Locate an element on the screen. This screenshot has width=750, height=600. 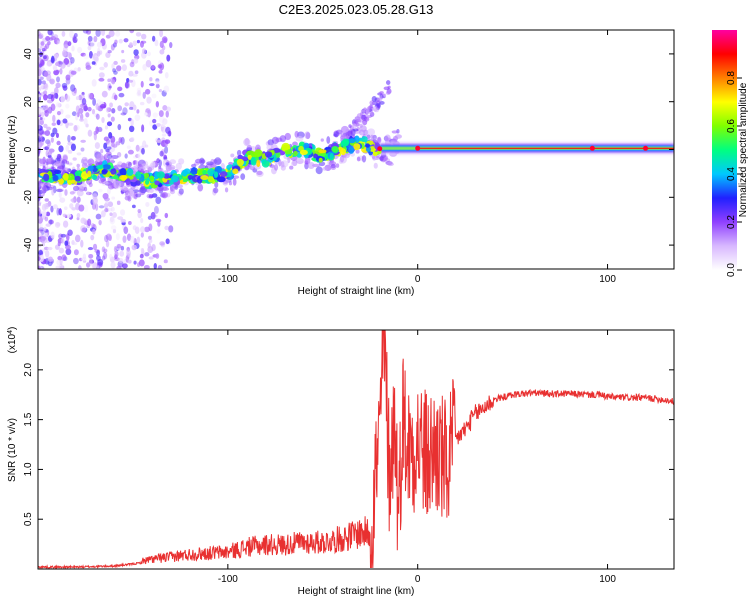
snr-x-axis-label: Height of straight line (km) is located at coordinates (356, 591).